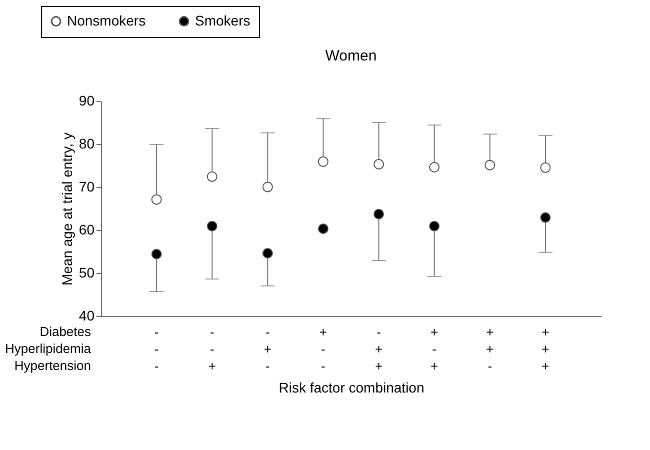 The width and height of the screenshot is (650, 450). What do you see at coordinates (86, 144) in the screenshot?
I see `y-tick-label: 80` at bounding box center [86, 144].